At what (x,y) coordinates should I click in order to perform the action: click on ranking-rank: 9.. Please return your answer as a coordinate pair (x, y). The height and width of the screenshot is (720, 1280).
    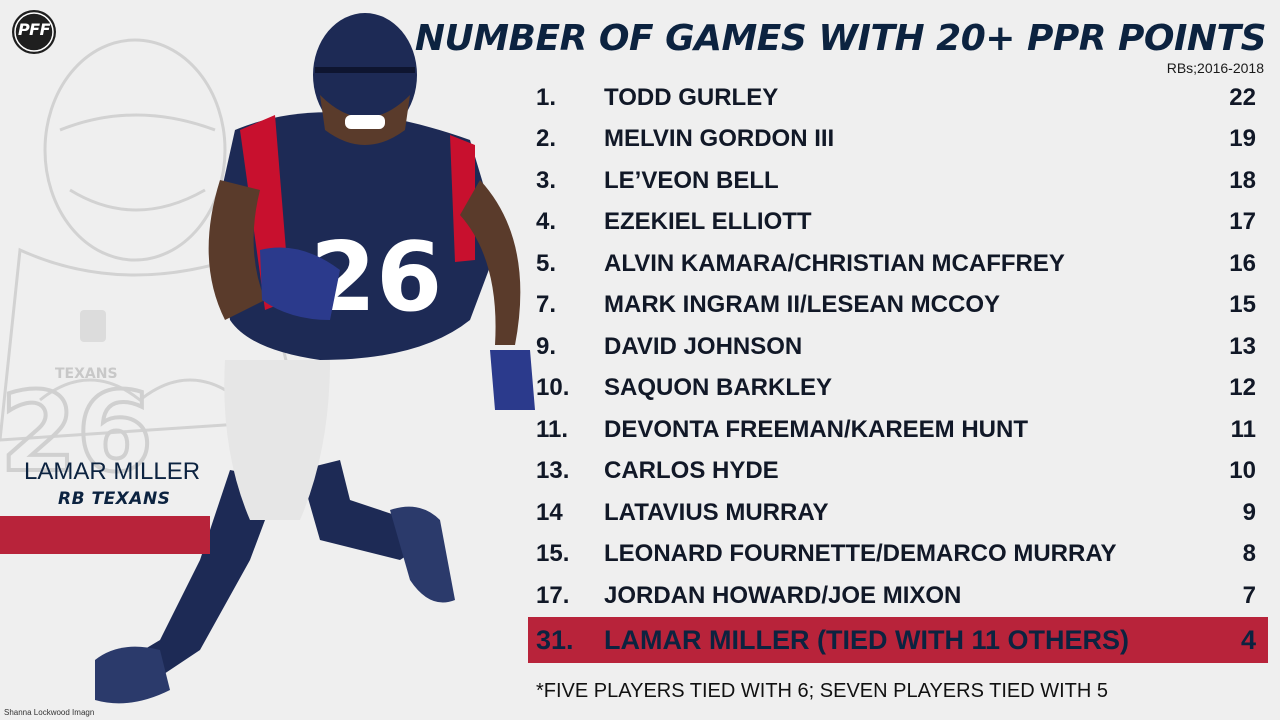
    Looking at the image, I should click on (546, 346).